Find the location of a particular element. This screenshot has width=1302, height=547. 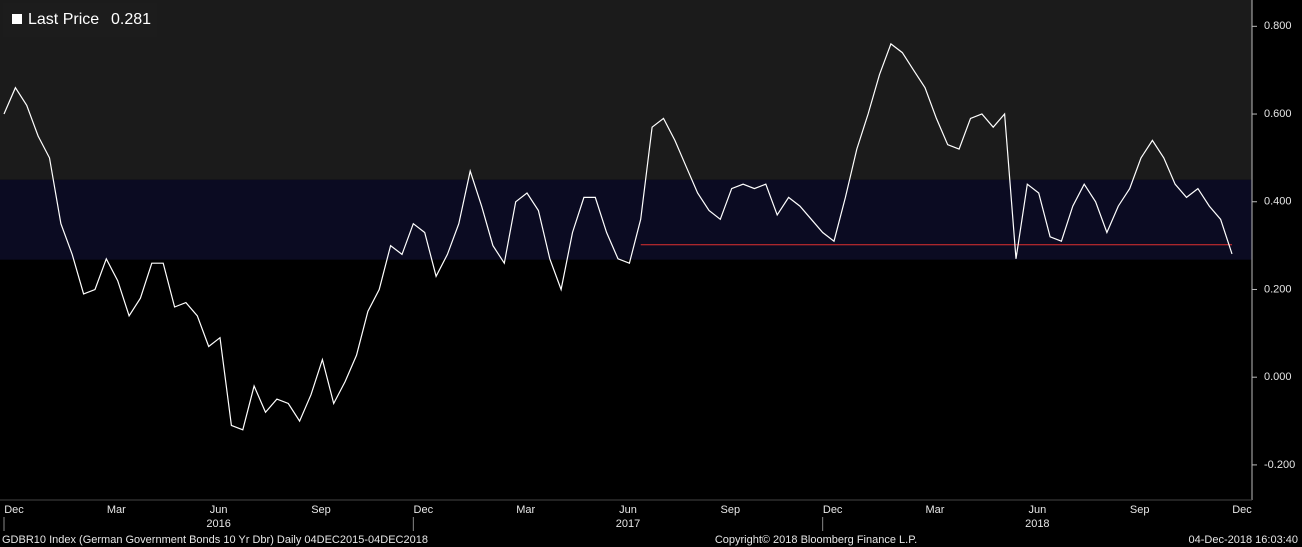

footer-timestamp: 04-Dec-2018 16:03:40 is located at coordinates (1243, 540).